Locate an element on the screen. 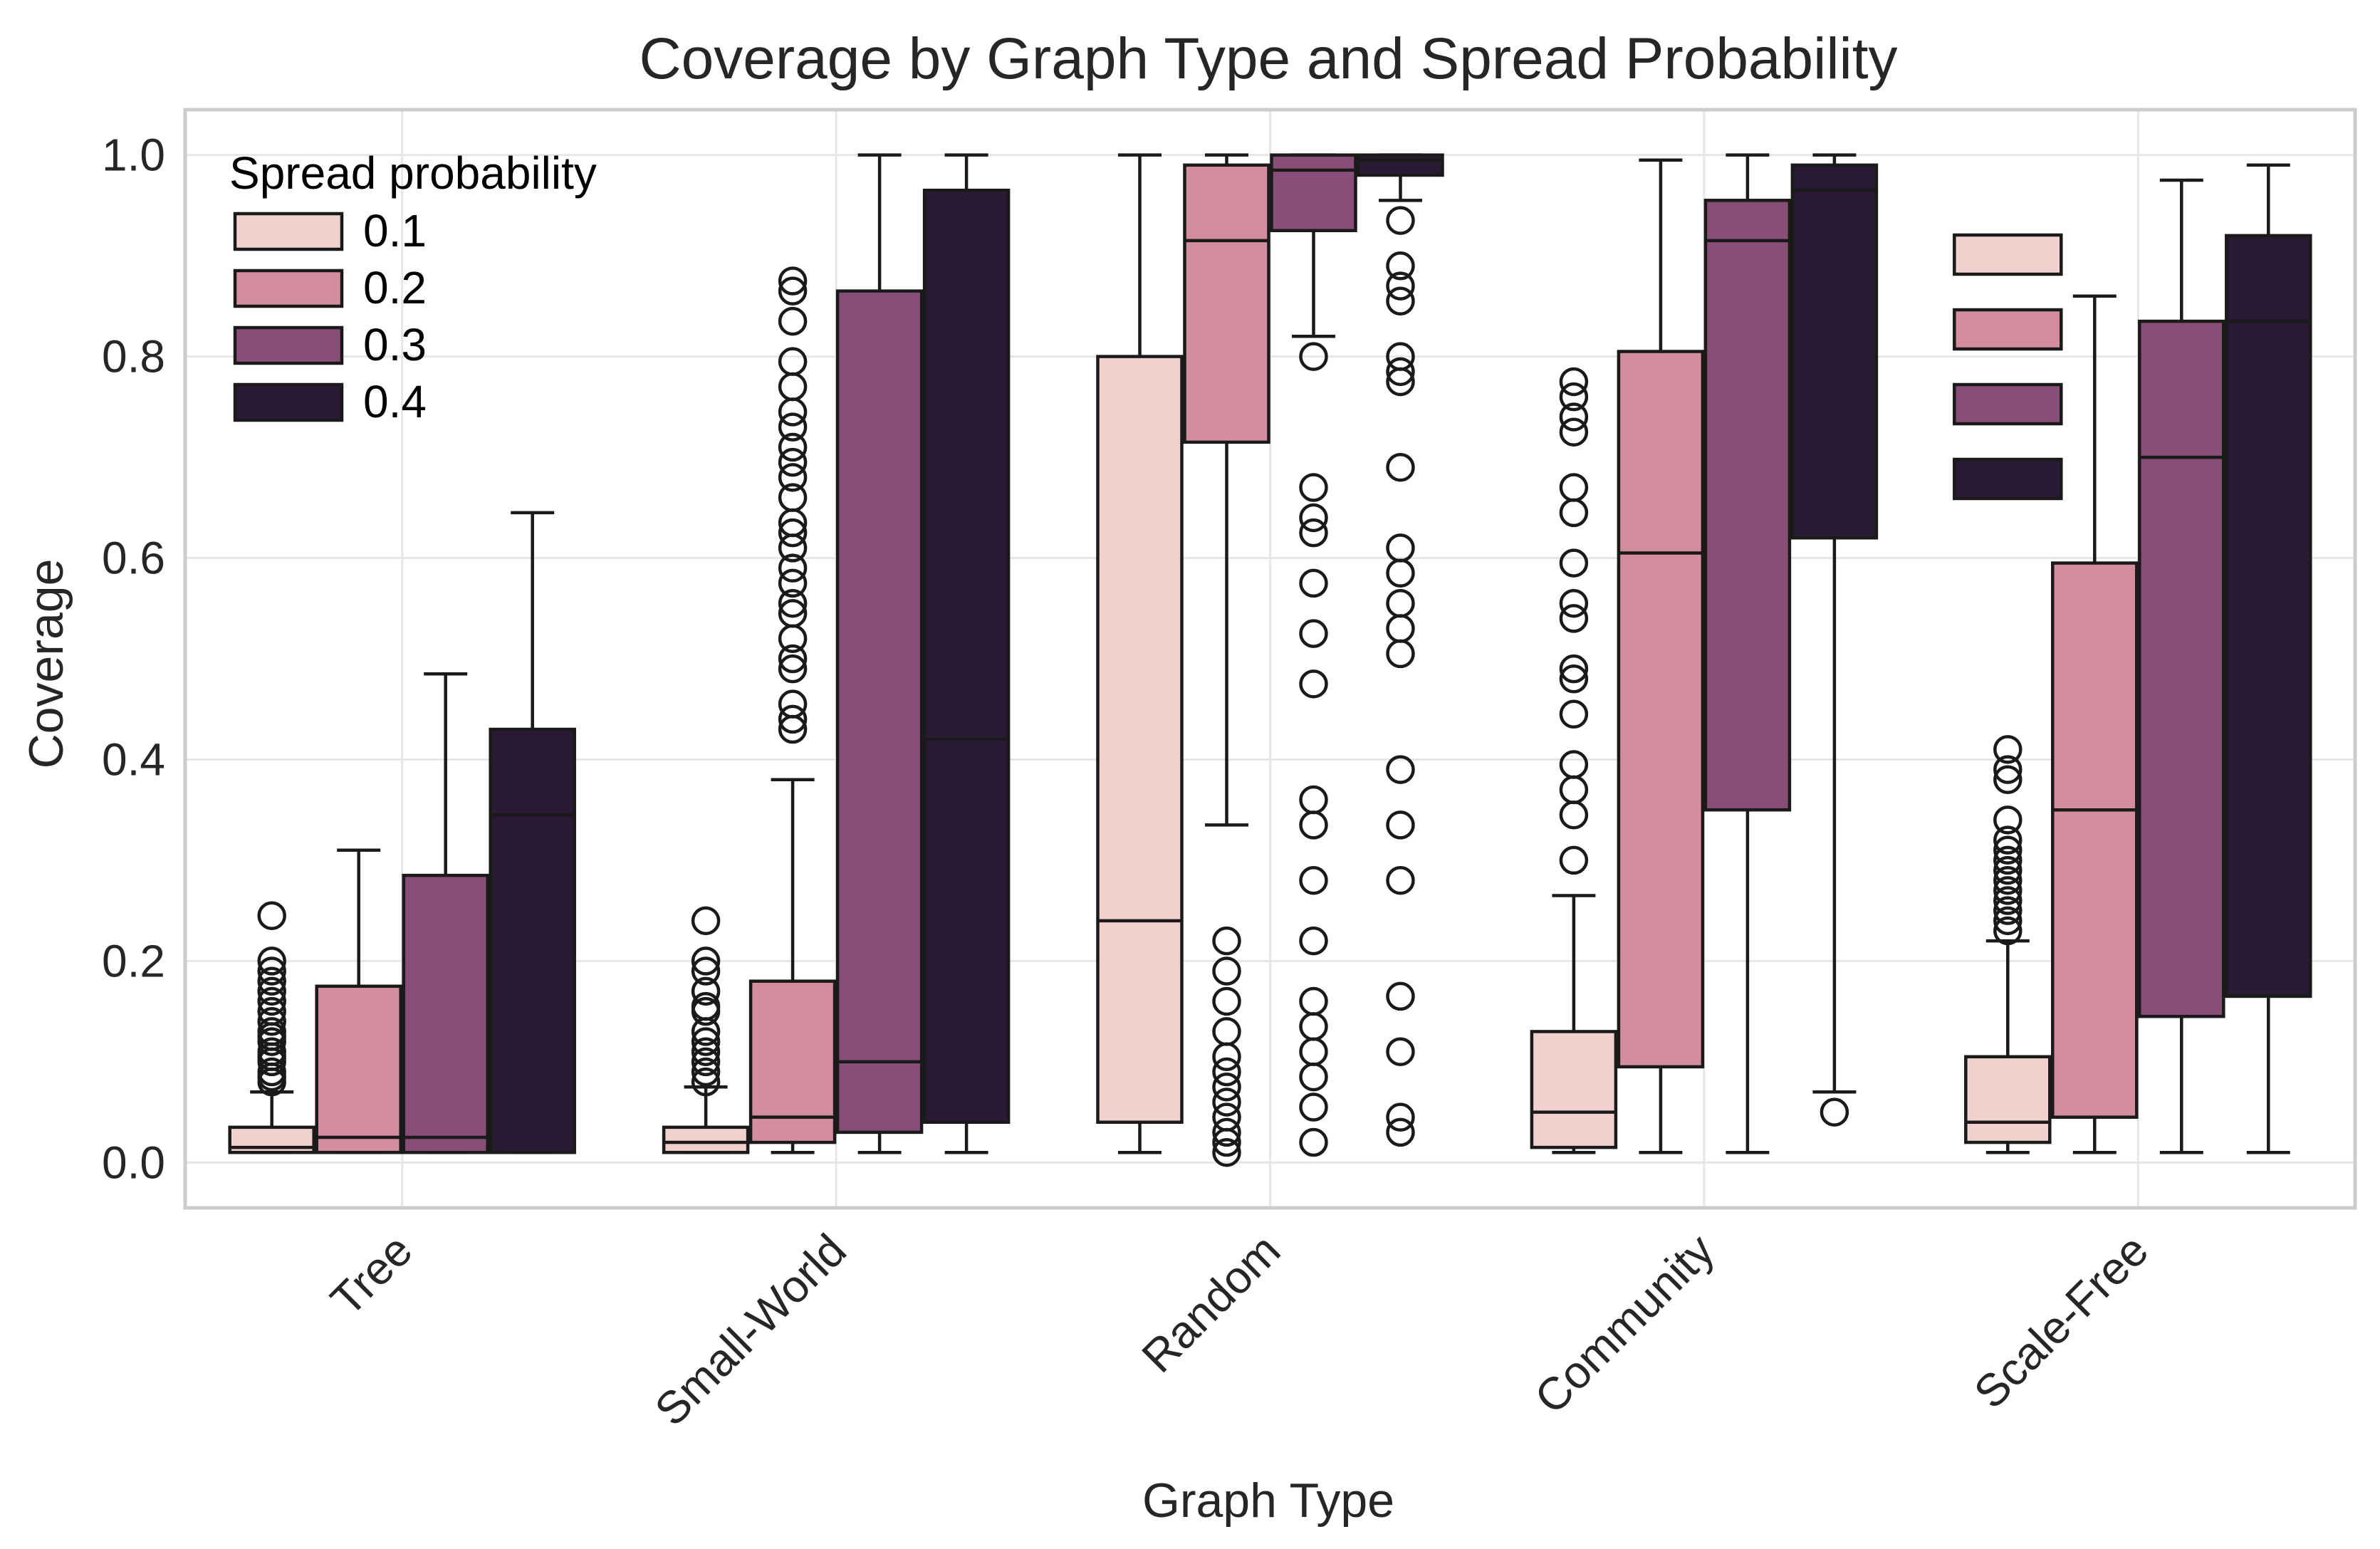 This screenshot has width=2380, height=1549. box-Random-0.1 is located at coordinates (1140, 653).